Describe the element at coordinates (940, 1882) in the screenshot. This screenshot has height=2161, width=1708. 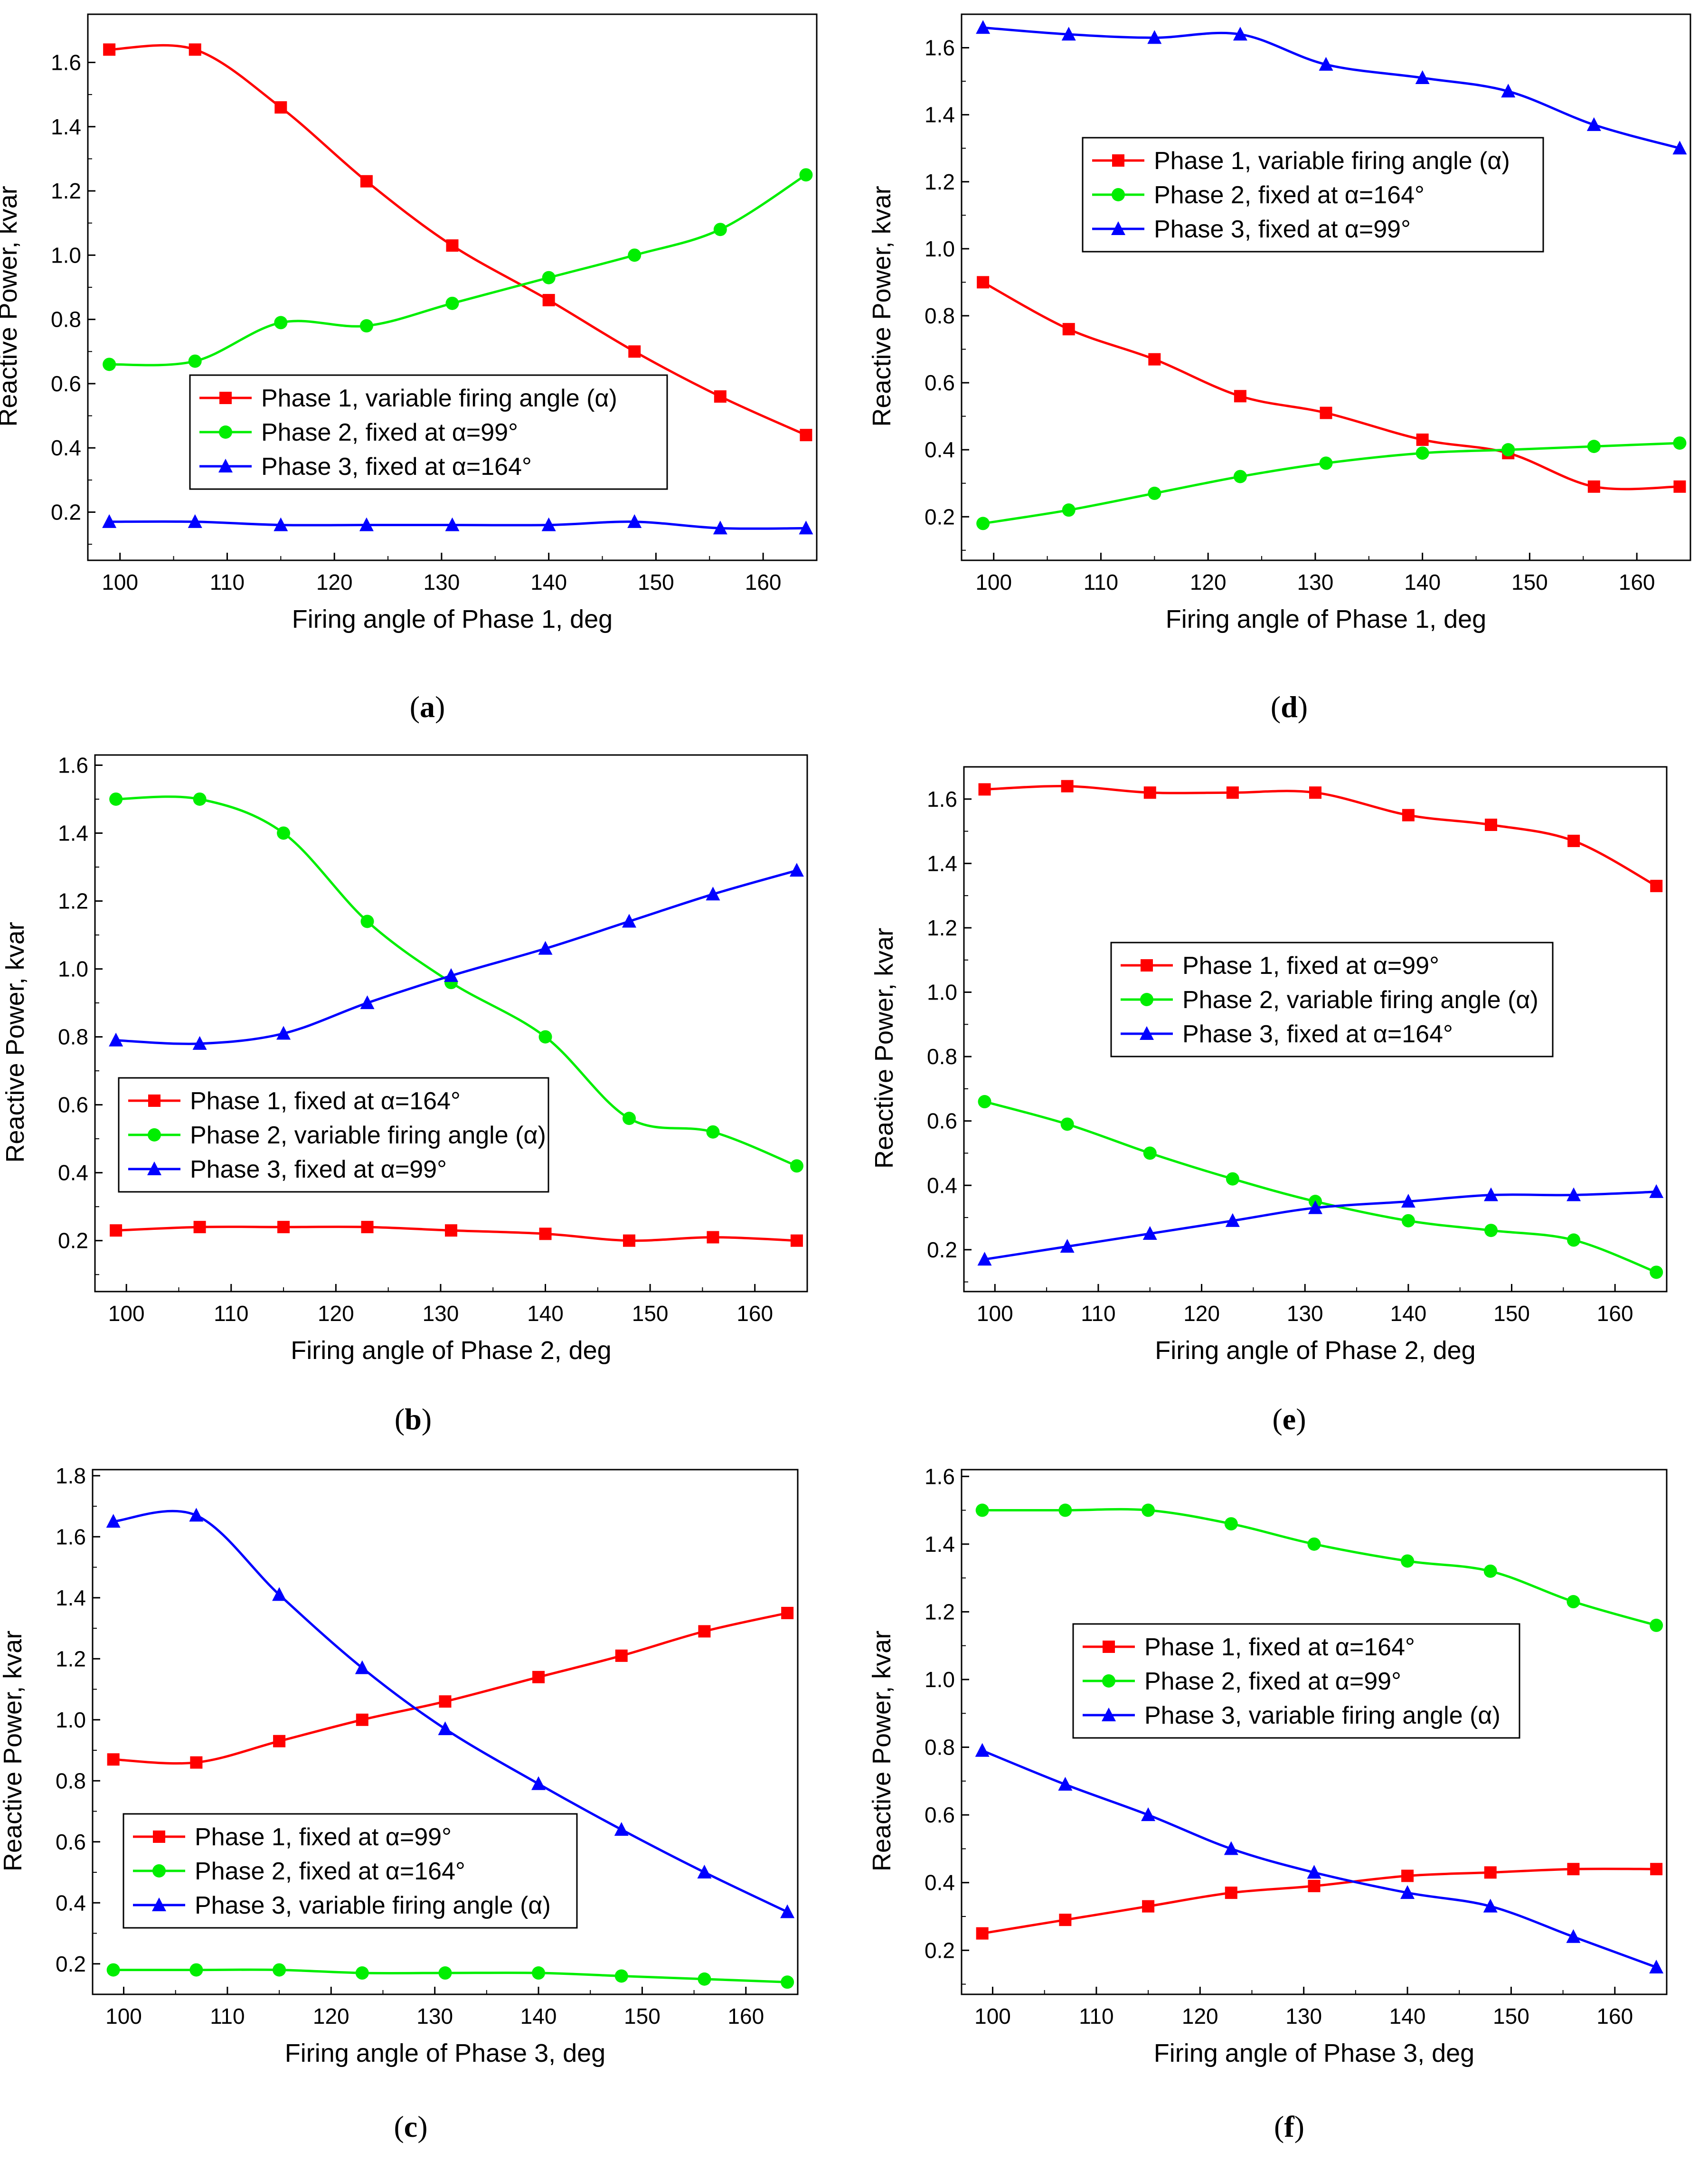
I see `y-tick-label: 0.4` at that location.